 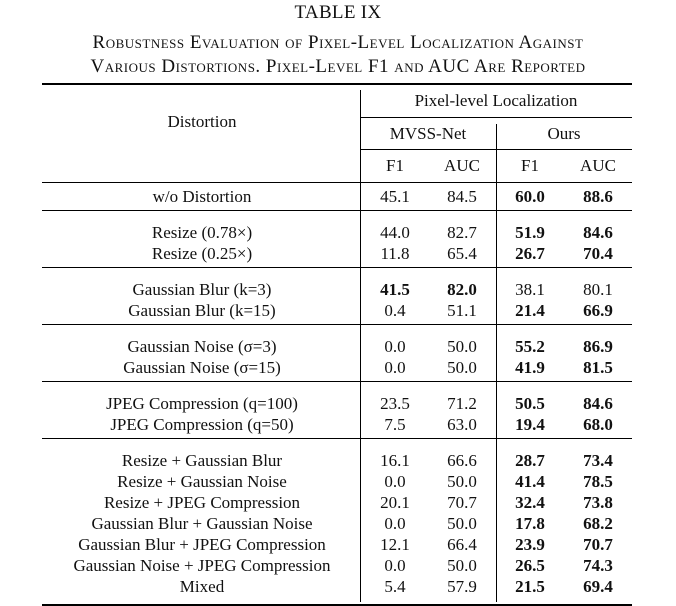 I want to click on cell-mvss-auc: 70.7, so click(x=462, y=502).